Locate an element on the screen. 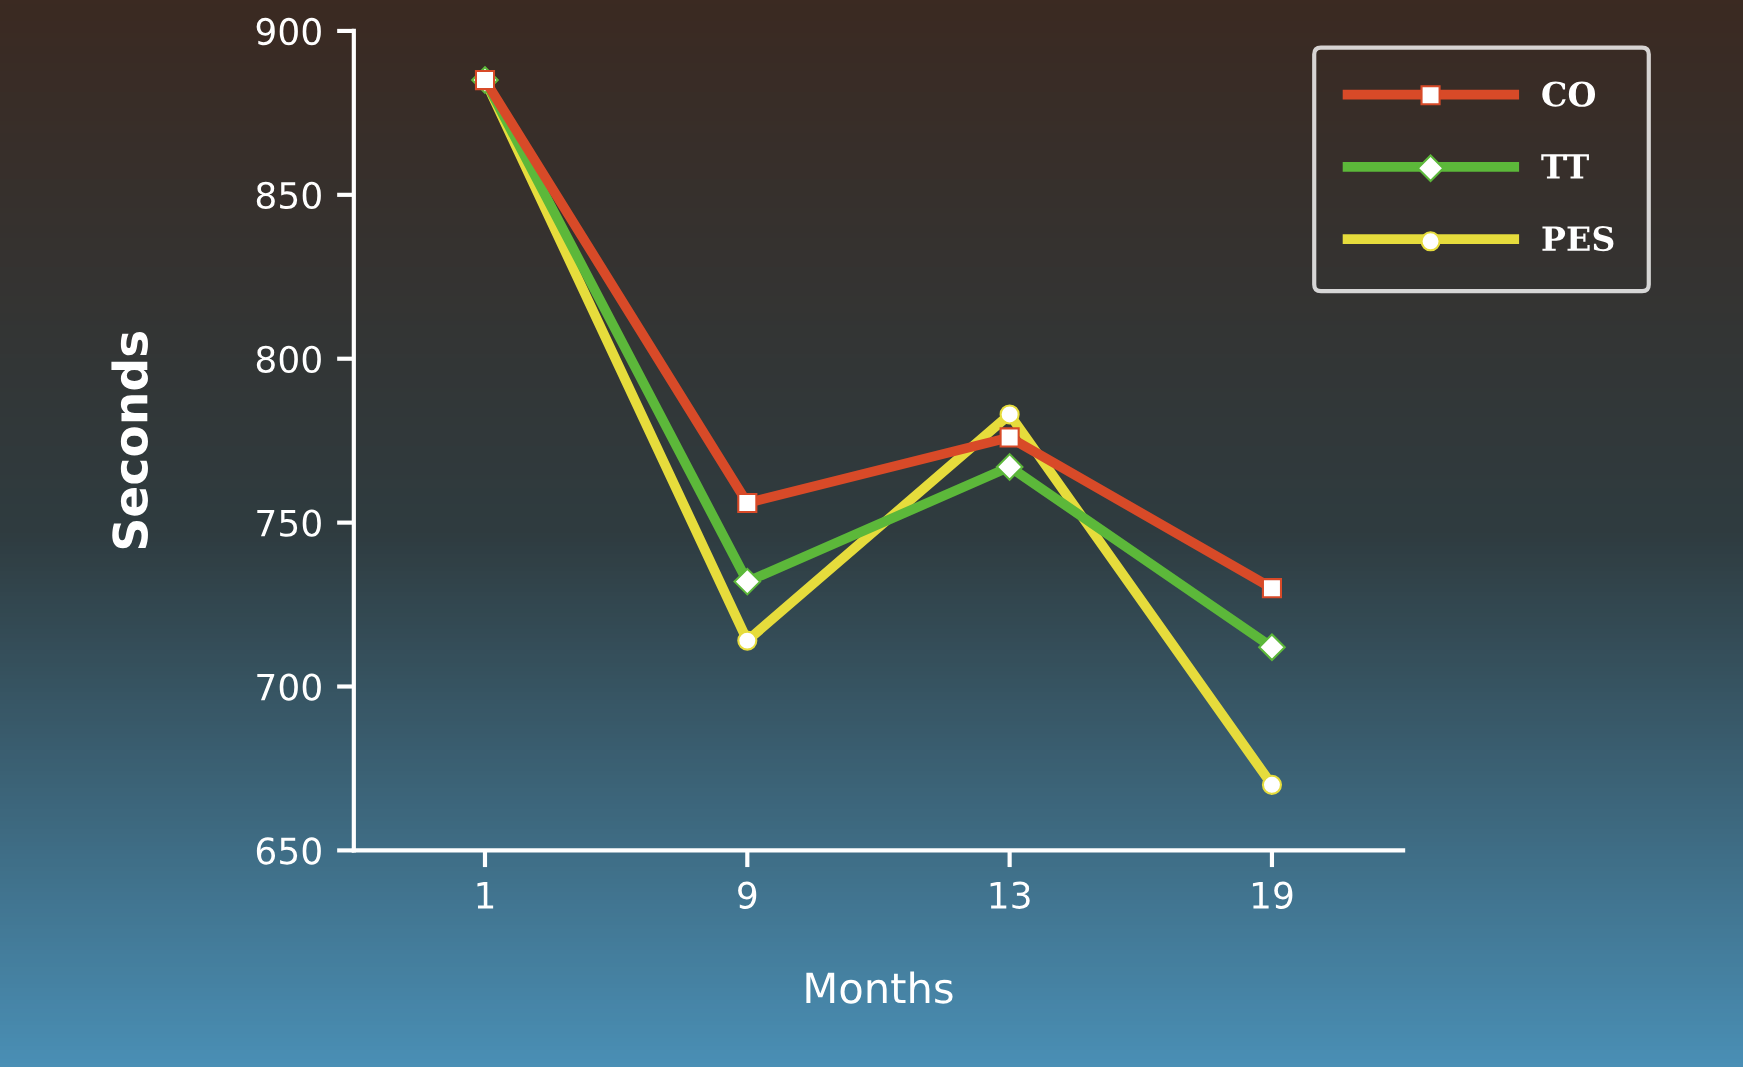  x-tick-label: 13 is located at coordinates (1010, 895).